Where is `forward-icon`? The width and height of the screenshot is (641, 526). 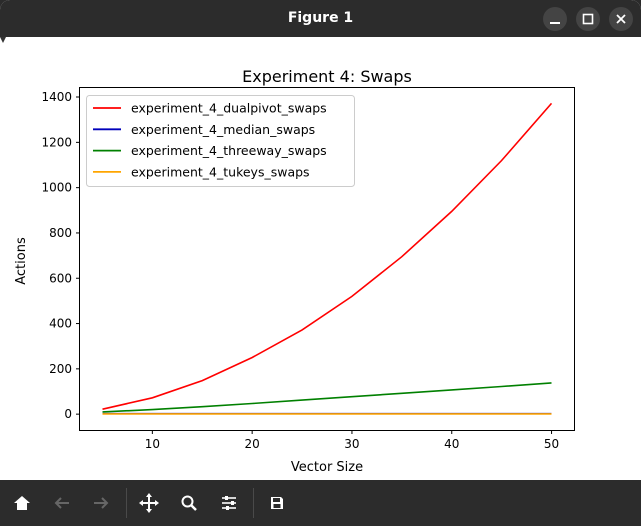 forward-icon is located at coordinates (101, 503).